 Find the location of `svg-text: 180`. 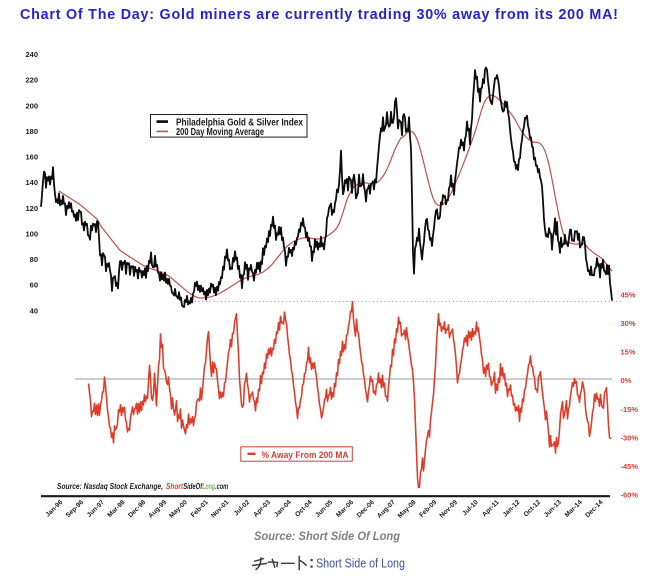

svg-text: 180 is located at coordinates (31, 131).